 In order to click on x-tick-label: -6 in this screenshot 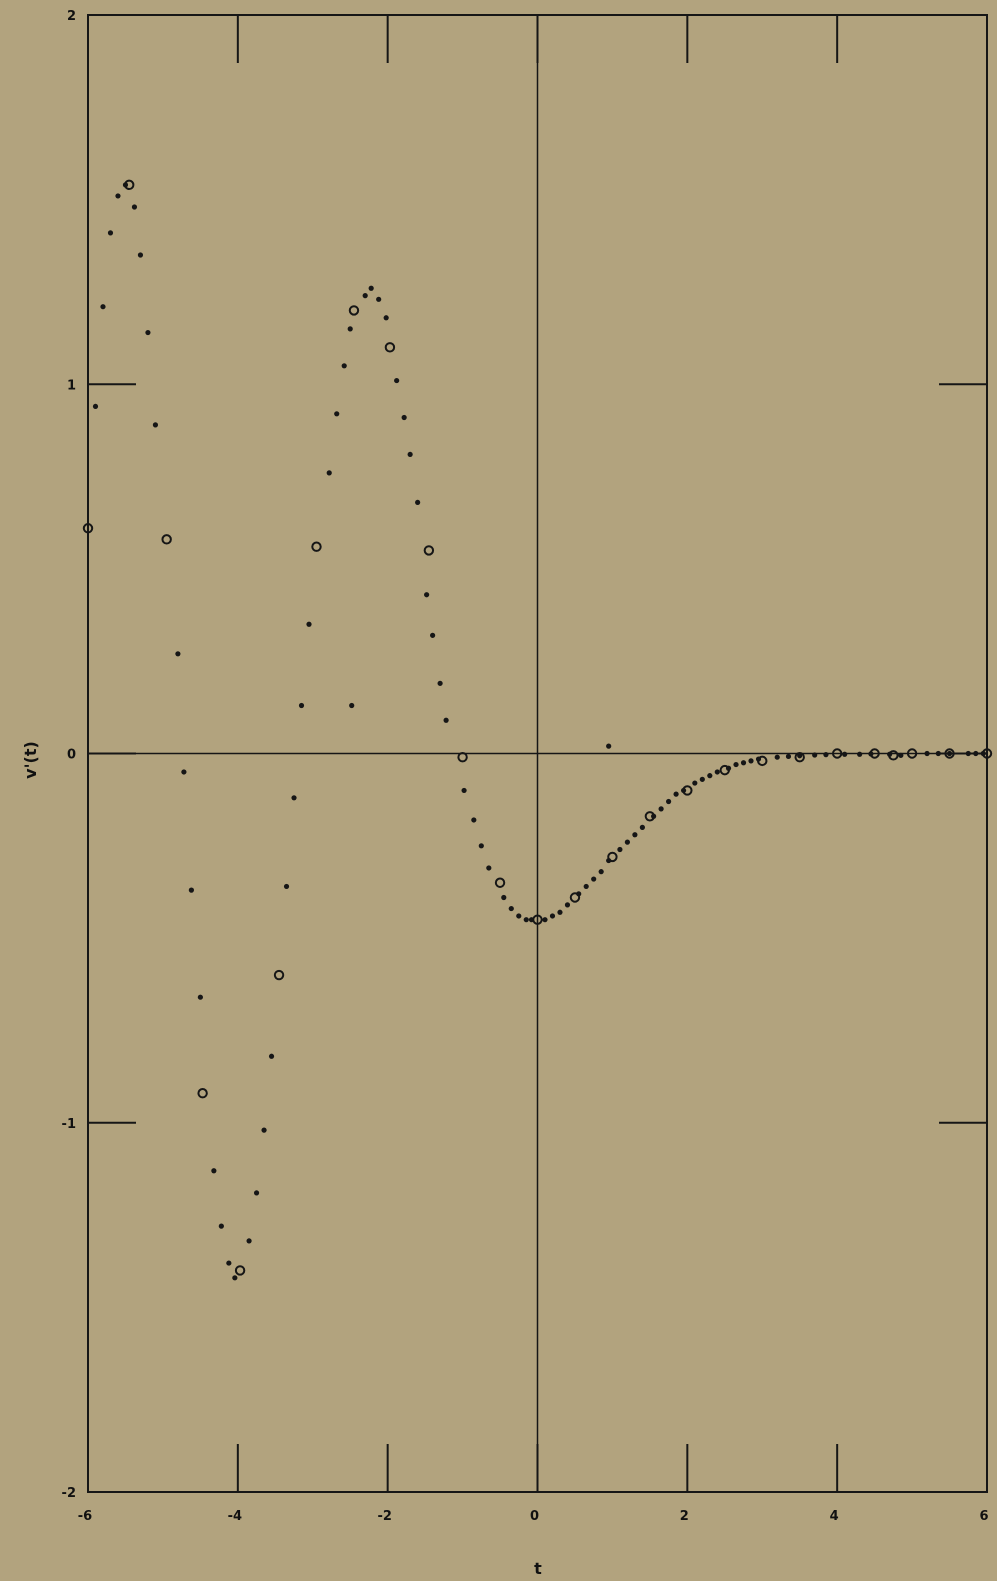, I will do `click(85, 1516)`.